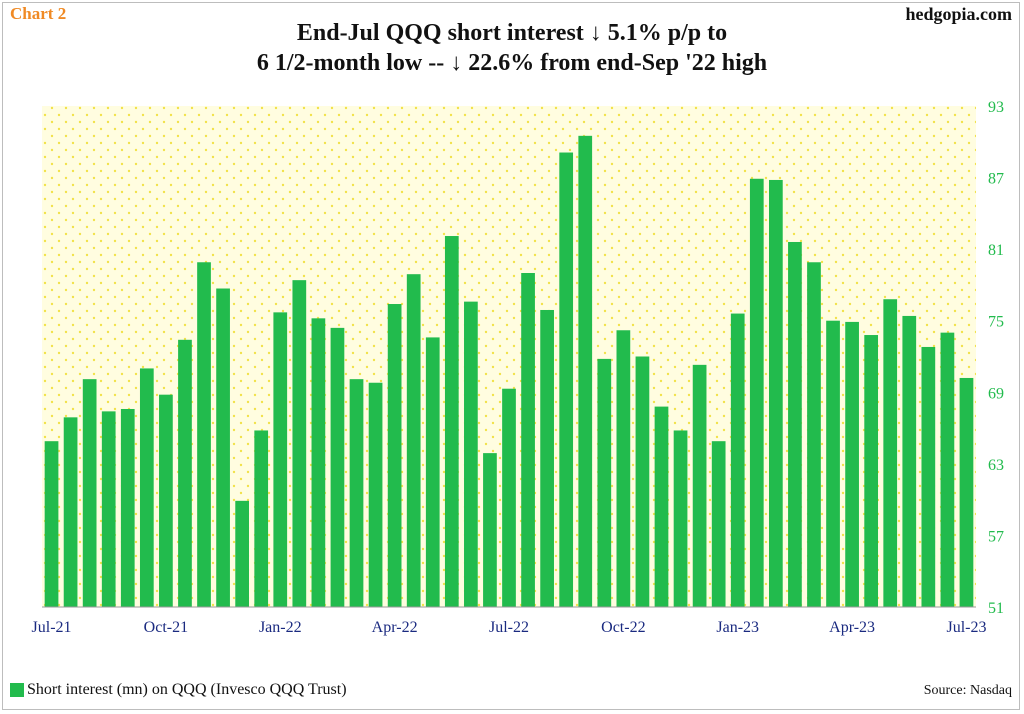 Image resolution: width=1024 pixels, height=714 pixels. I want to click on x-tick-label: Jan-22, so click(280, 627).